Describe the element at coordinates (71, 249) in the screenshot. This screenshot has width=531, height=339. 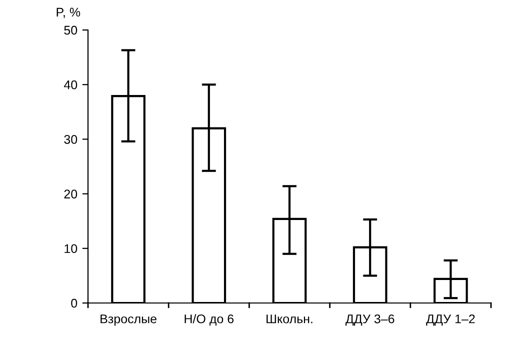
I see `y-tick-label: 10` at that location.